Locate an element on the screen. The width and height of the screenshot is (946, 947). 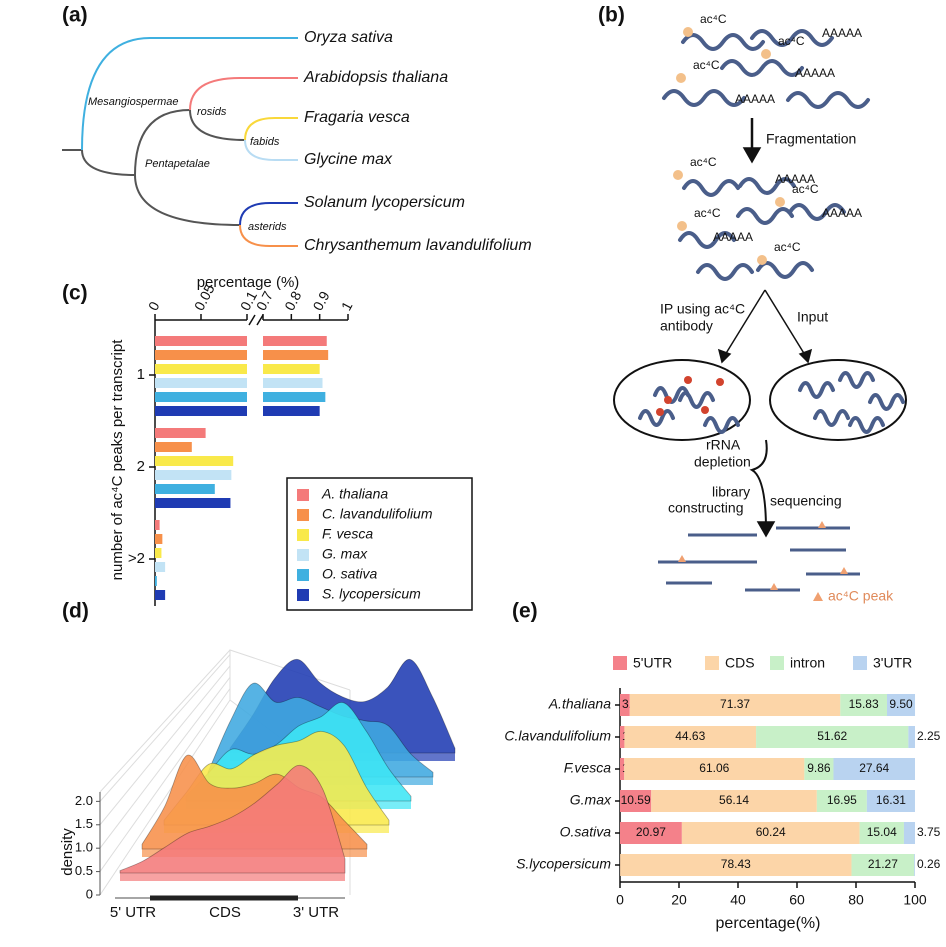
species-label: Oryza sativa is located at coordinates (348, 37).